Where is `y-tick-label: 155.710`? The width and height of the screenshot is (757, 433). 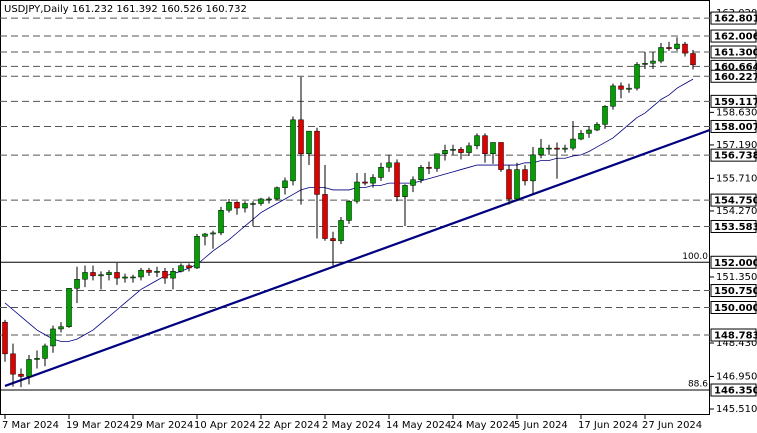
y-tick-label: 155.710 is located at coordinates (736, 178).